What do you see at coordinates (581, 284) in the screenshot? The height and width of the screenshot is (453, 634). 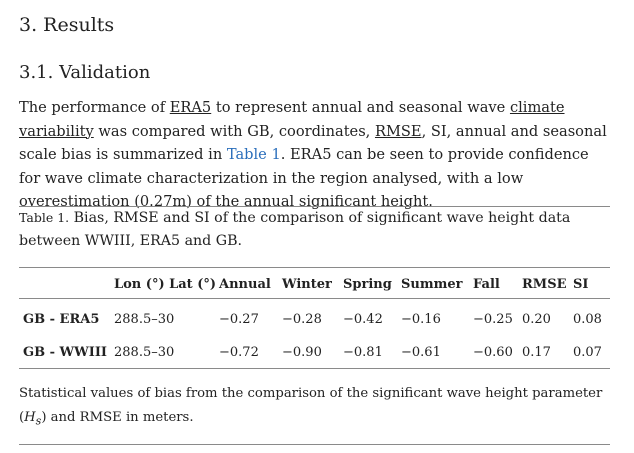 I see `header-cell: SI` at bounding box center [581, 284].